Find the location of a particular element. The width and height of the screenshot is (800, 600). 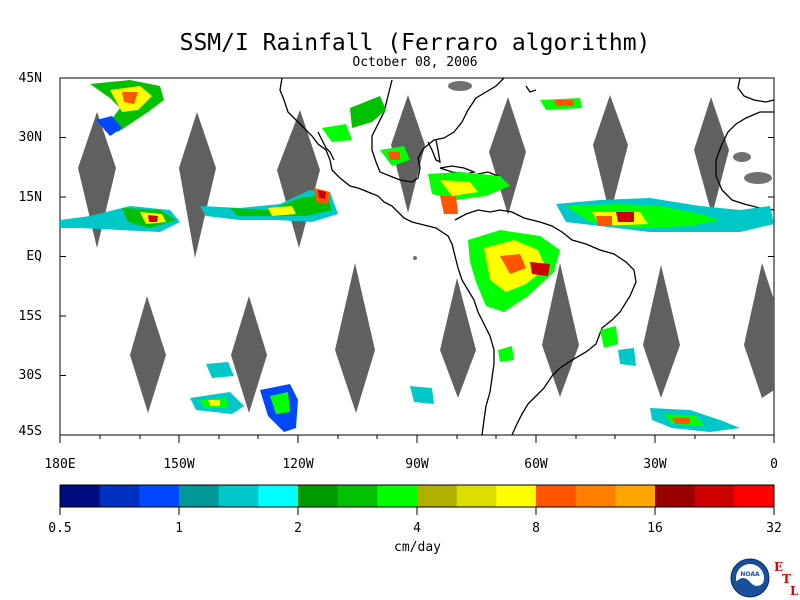

lon-label-90w: 90W is located at coordinates (417, 464).